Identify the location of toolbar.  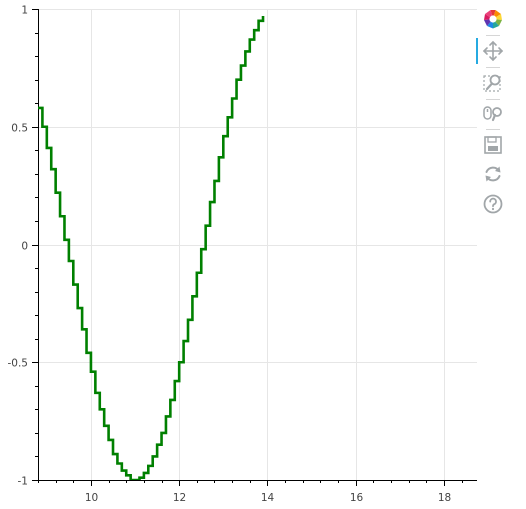
(493, 114).